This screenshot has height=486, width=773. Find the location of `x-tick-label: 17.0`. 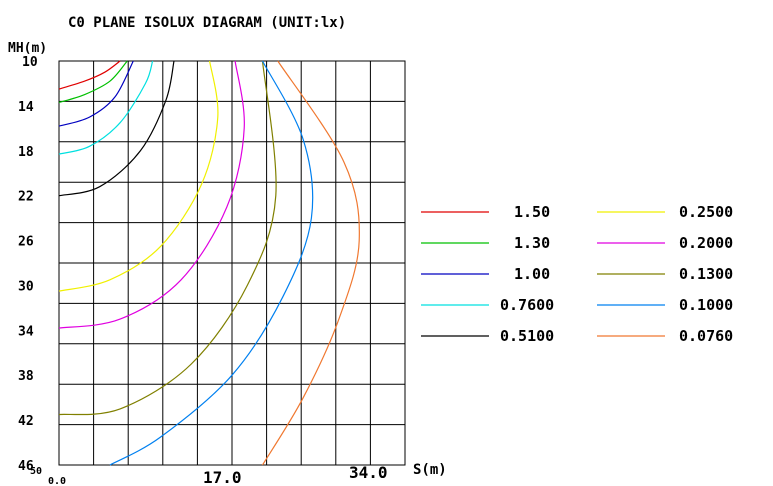

x-tick-label: 17.0 is located at coordinates (222, 477).